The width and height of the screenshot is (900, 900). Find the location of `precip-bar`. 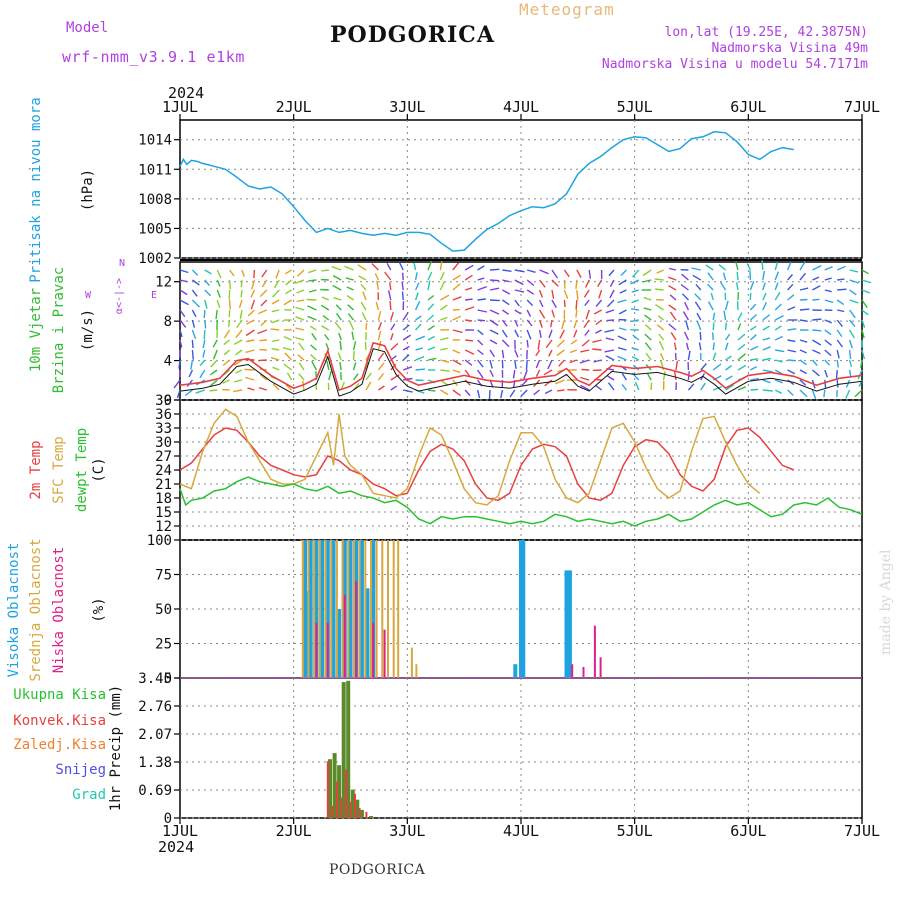

precip-bar is located at coordinates (343, 750).